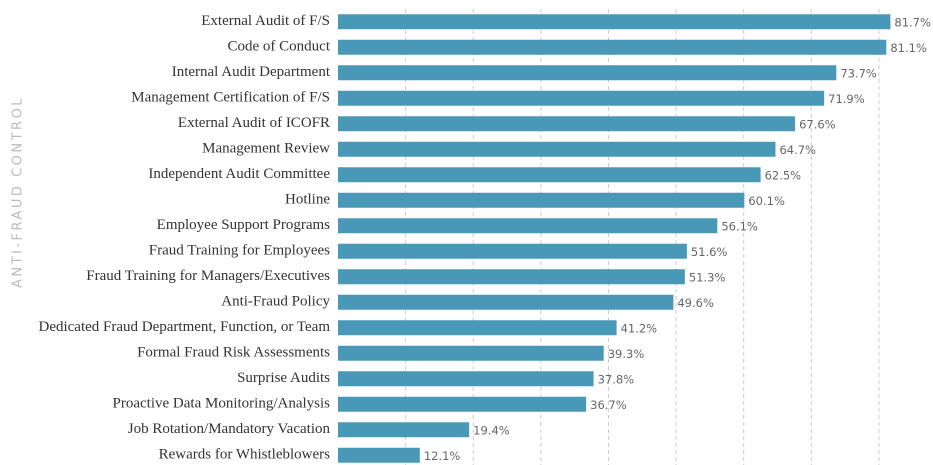 This screenshot has height=465, width=933. What do you see at coordinates (783, 175) in the screenshot?
I see `value-label: 62.5%` at bounding box center [783, 175].